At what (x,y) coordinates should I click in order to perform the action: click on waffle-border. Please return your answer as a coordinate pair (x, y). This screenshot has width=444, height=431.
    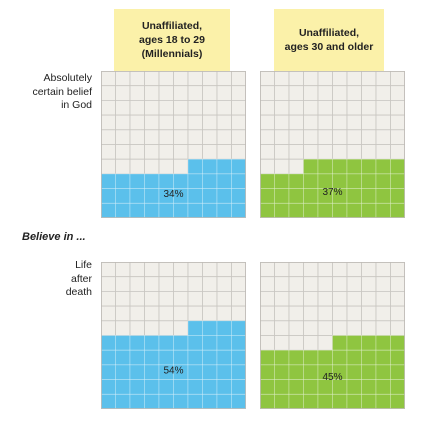
    Looking at the image, I should click on (332, 335).